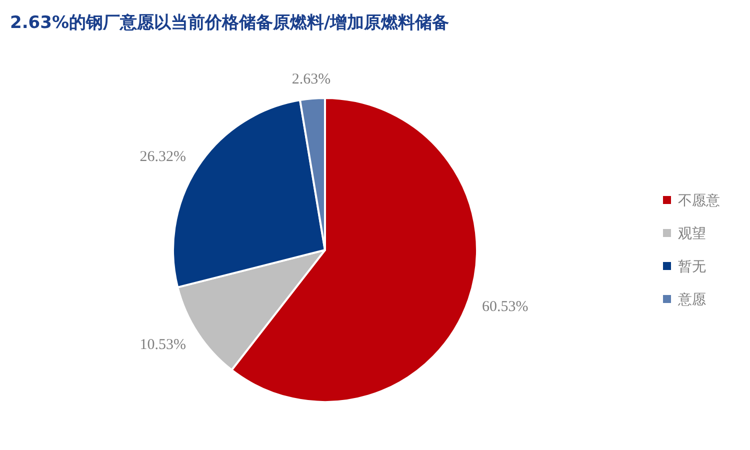 The height and width of the screenshot is (450, 750). Describe the element at coordinates (505, 306) in the screenshot. I see `data-label: 60.53%` at that location.